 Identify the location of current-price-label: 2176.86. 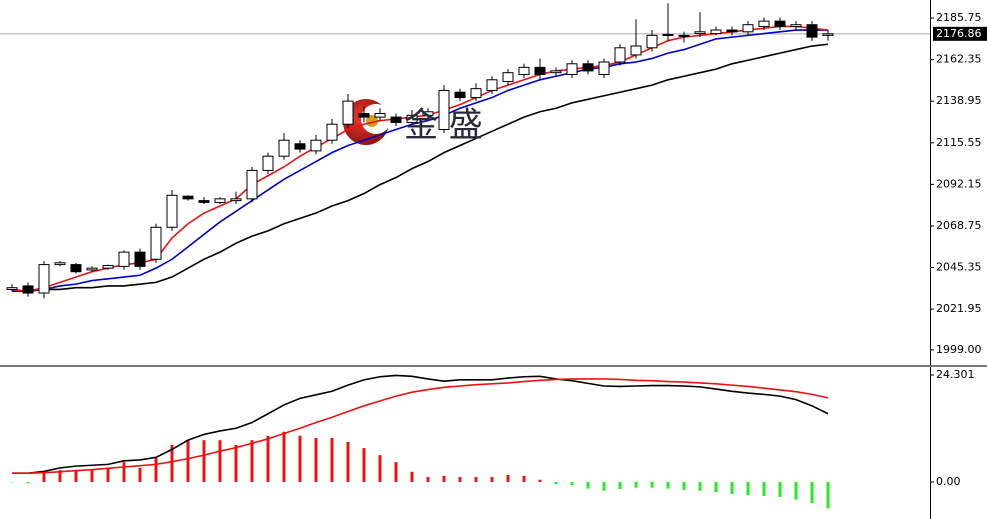
(959, 33).